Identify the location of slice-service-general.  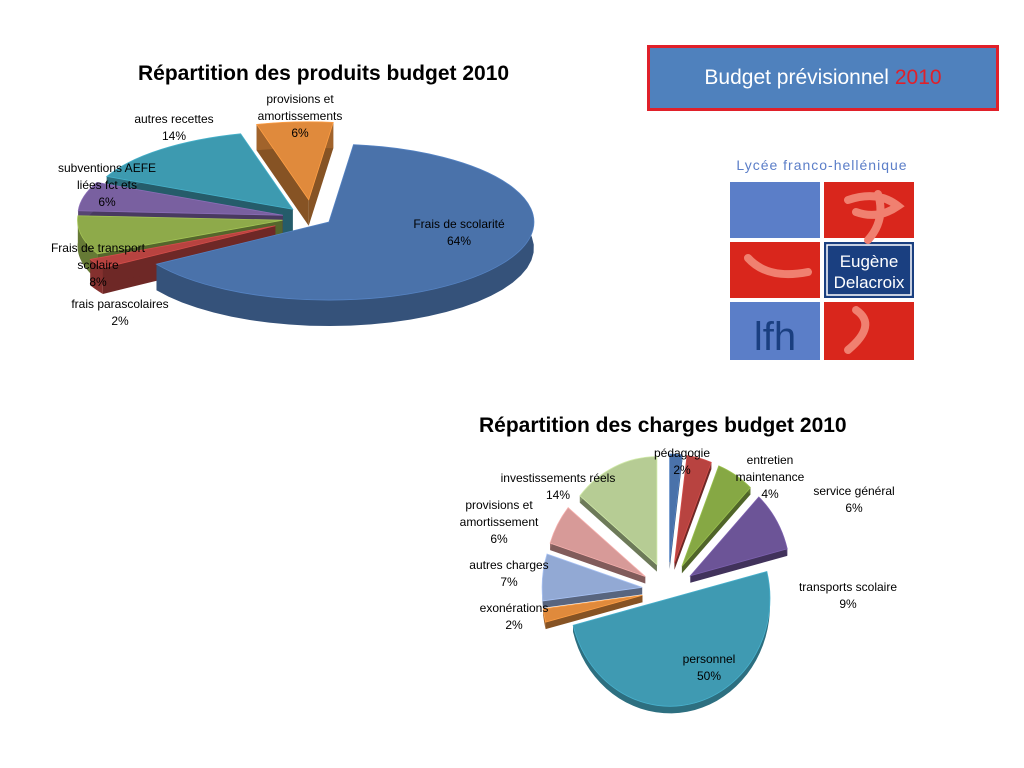
(716, 519).